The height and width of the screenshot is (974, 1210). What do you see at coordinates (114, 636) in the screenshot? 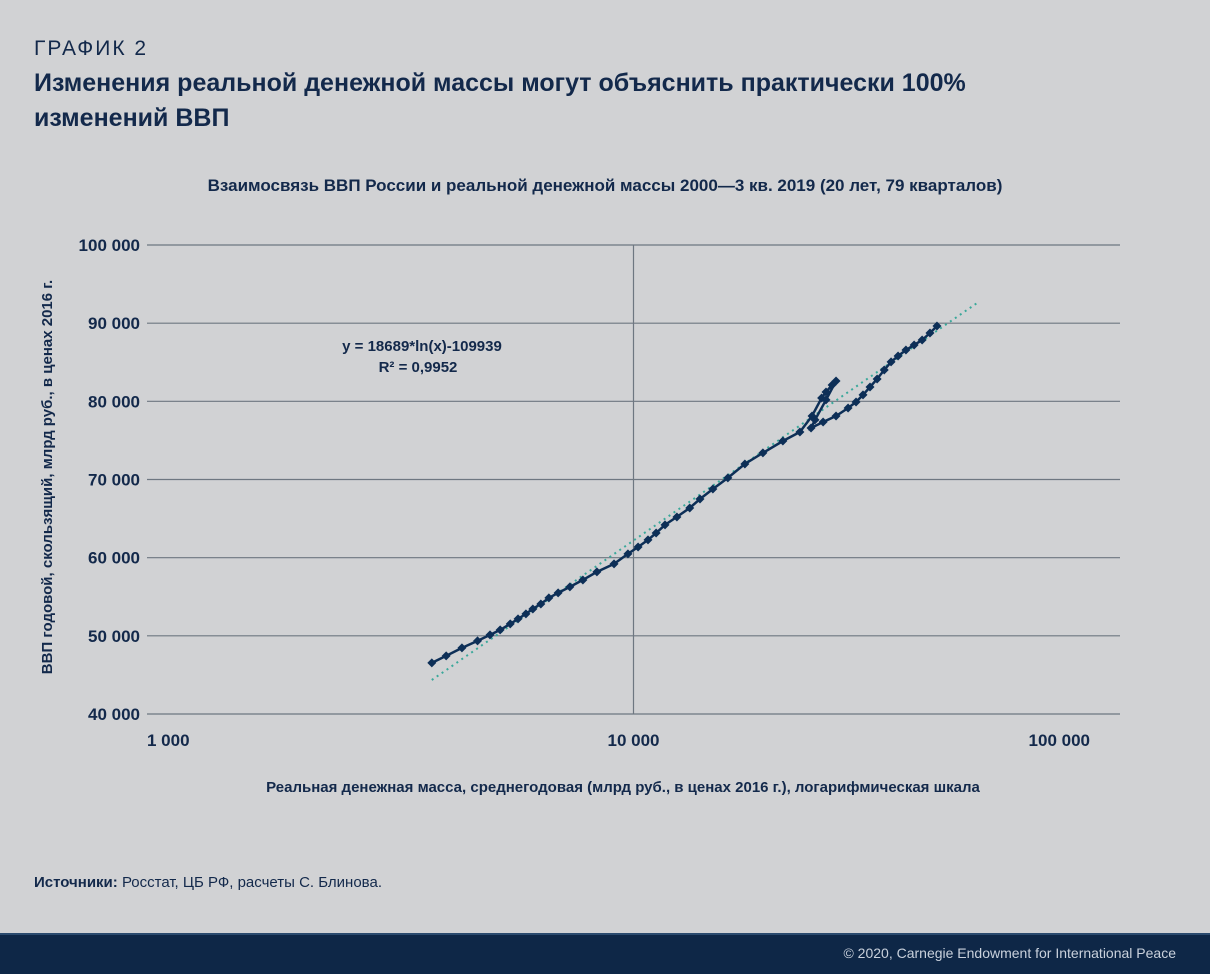
I see `y-tick-label: 50 000` at bounding box center [114, 636].